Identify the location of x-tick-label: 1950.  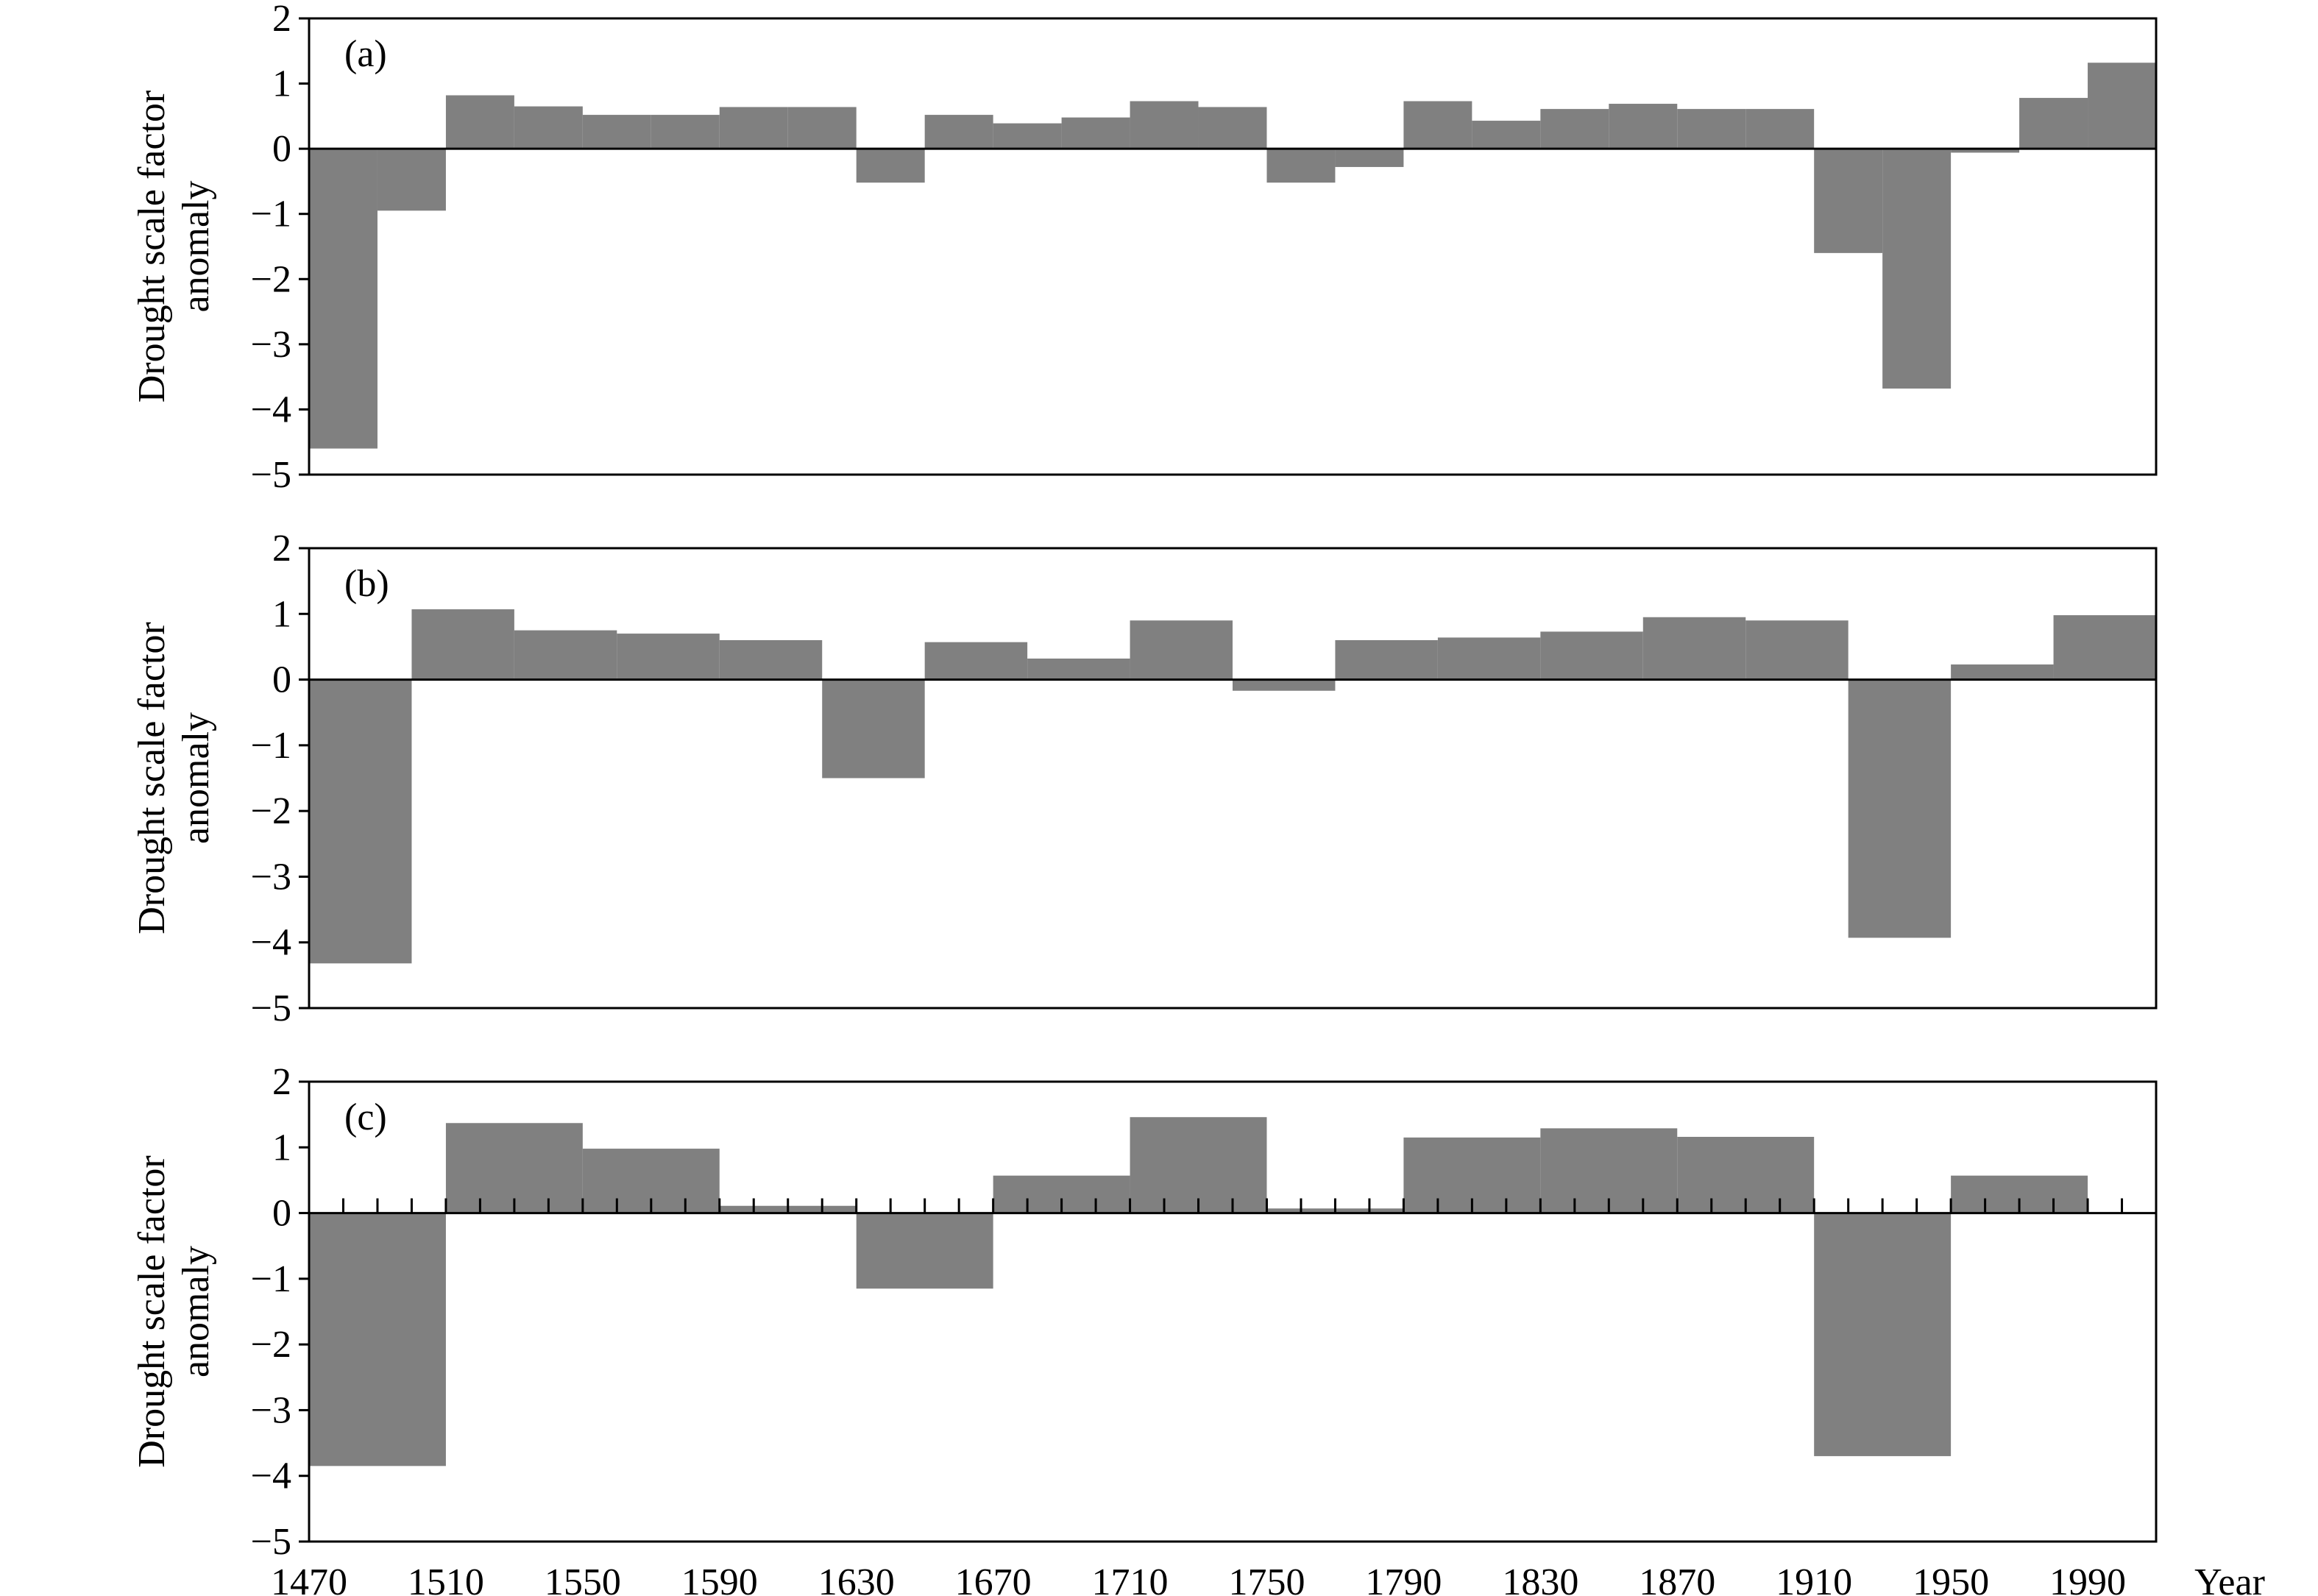
(1951, 1579).